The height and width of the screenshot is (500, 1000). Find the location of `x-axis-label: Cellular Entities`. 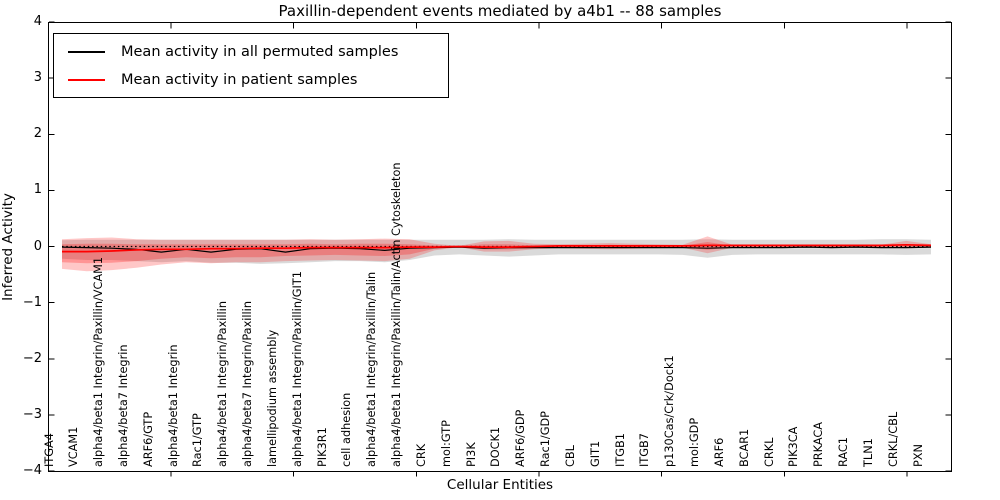

x-axis-label: Cellular Entities is located at coordinates (500, 485).